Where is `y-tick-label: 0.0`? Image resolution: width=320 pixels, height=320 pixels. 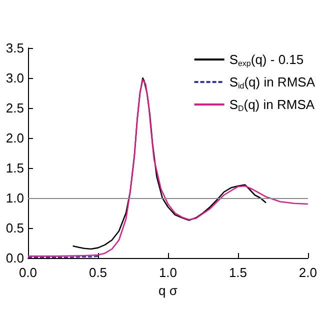
y-tick-label: 0.0 is located at coordinates (15, 258).